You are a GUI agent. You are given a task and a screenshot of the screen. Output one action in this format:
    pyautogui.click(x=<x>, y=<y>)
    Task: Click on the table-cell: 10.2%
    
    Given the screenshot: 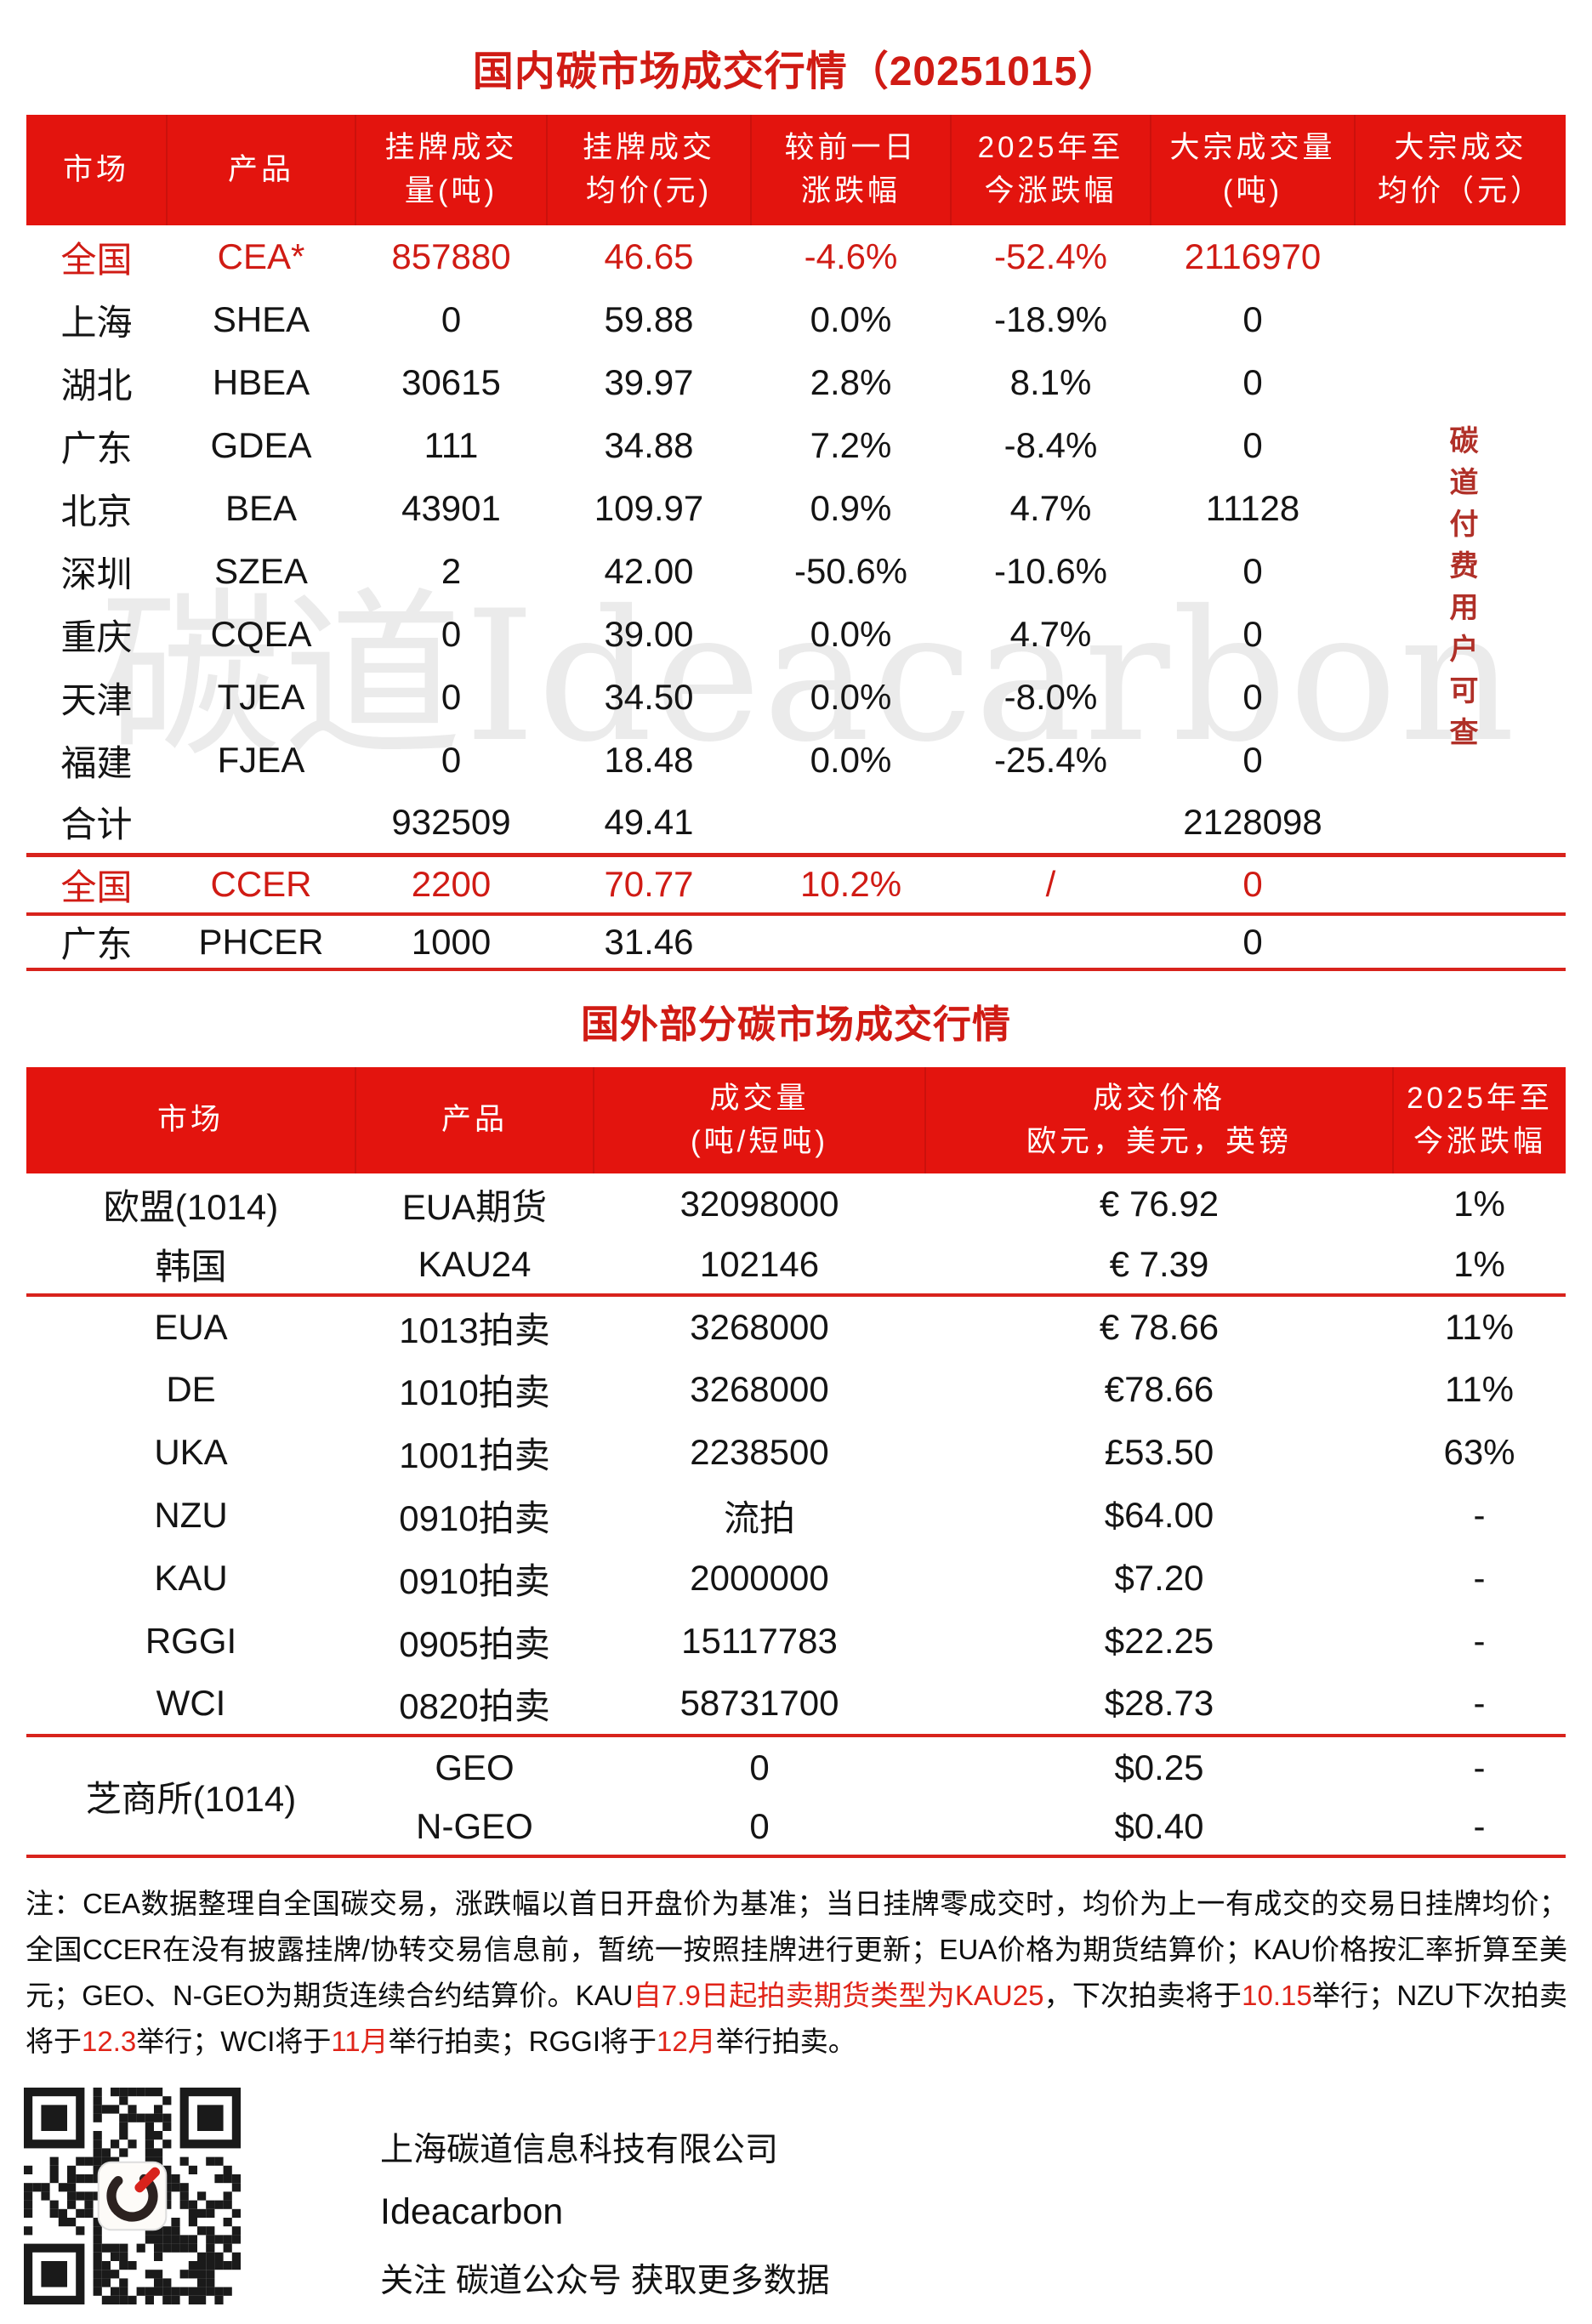 What is the action you would take?
    pyautogui.click(x=850, y=884)
    